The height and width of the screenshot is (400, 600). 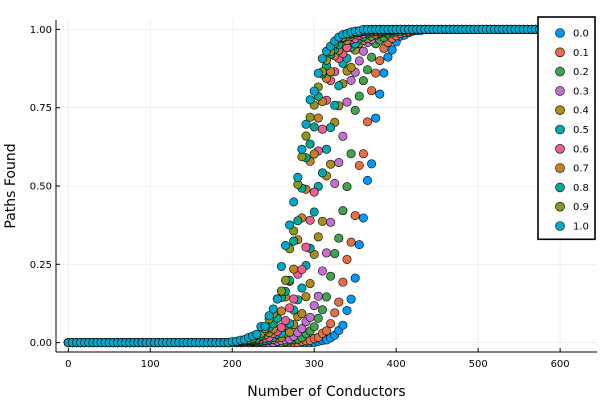 I want to click on x-tick-label: 200, so click(x=232, y=364).